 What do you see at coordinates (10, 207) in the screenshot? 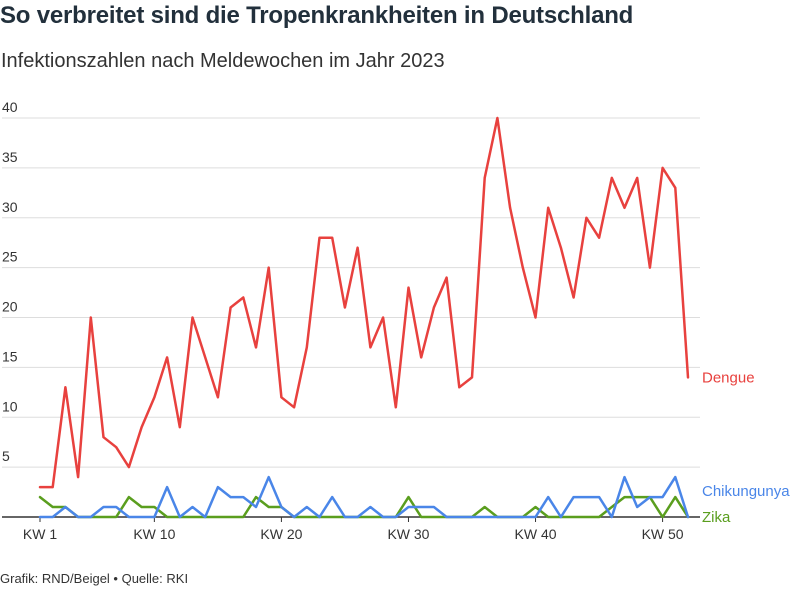
I see `y-tick-label-30: 30` at bounding box center [10, 207].